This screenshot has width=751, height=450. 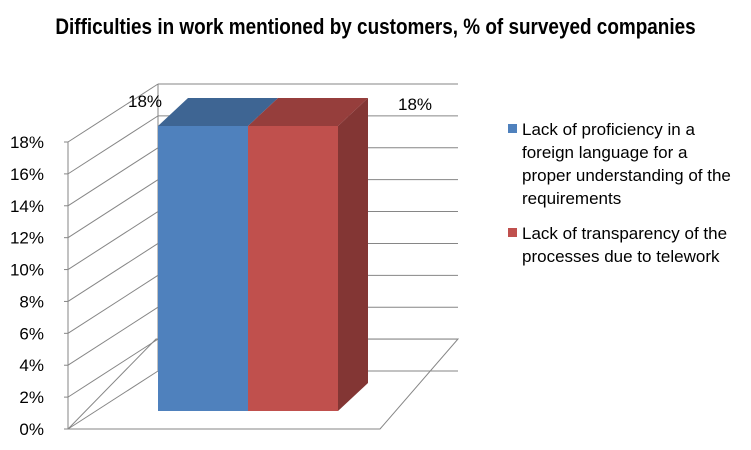 I want to click on y-axis-tick-labels: 0% 2% 4% 6% 8% 10% 12% 14% 16% 18%, so click(x=27, y=286).